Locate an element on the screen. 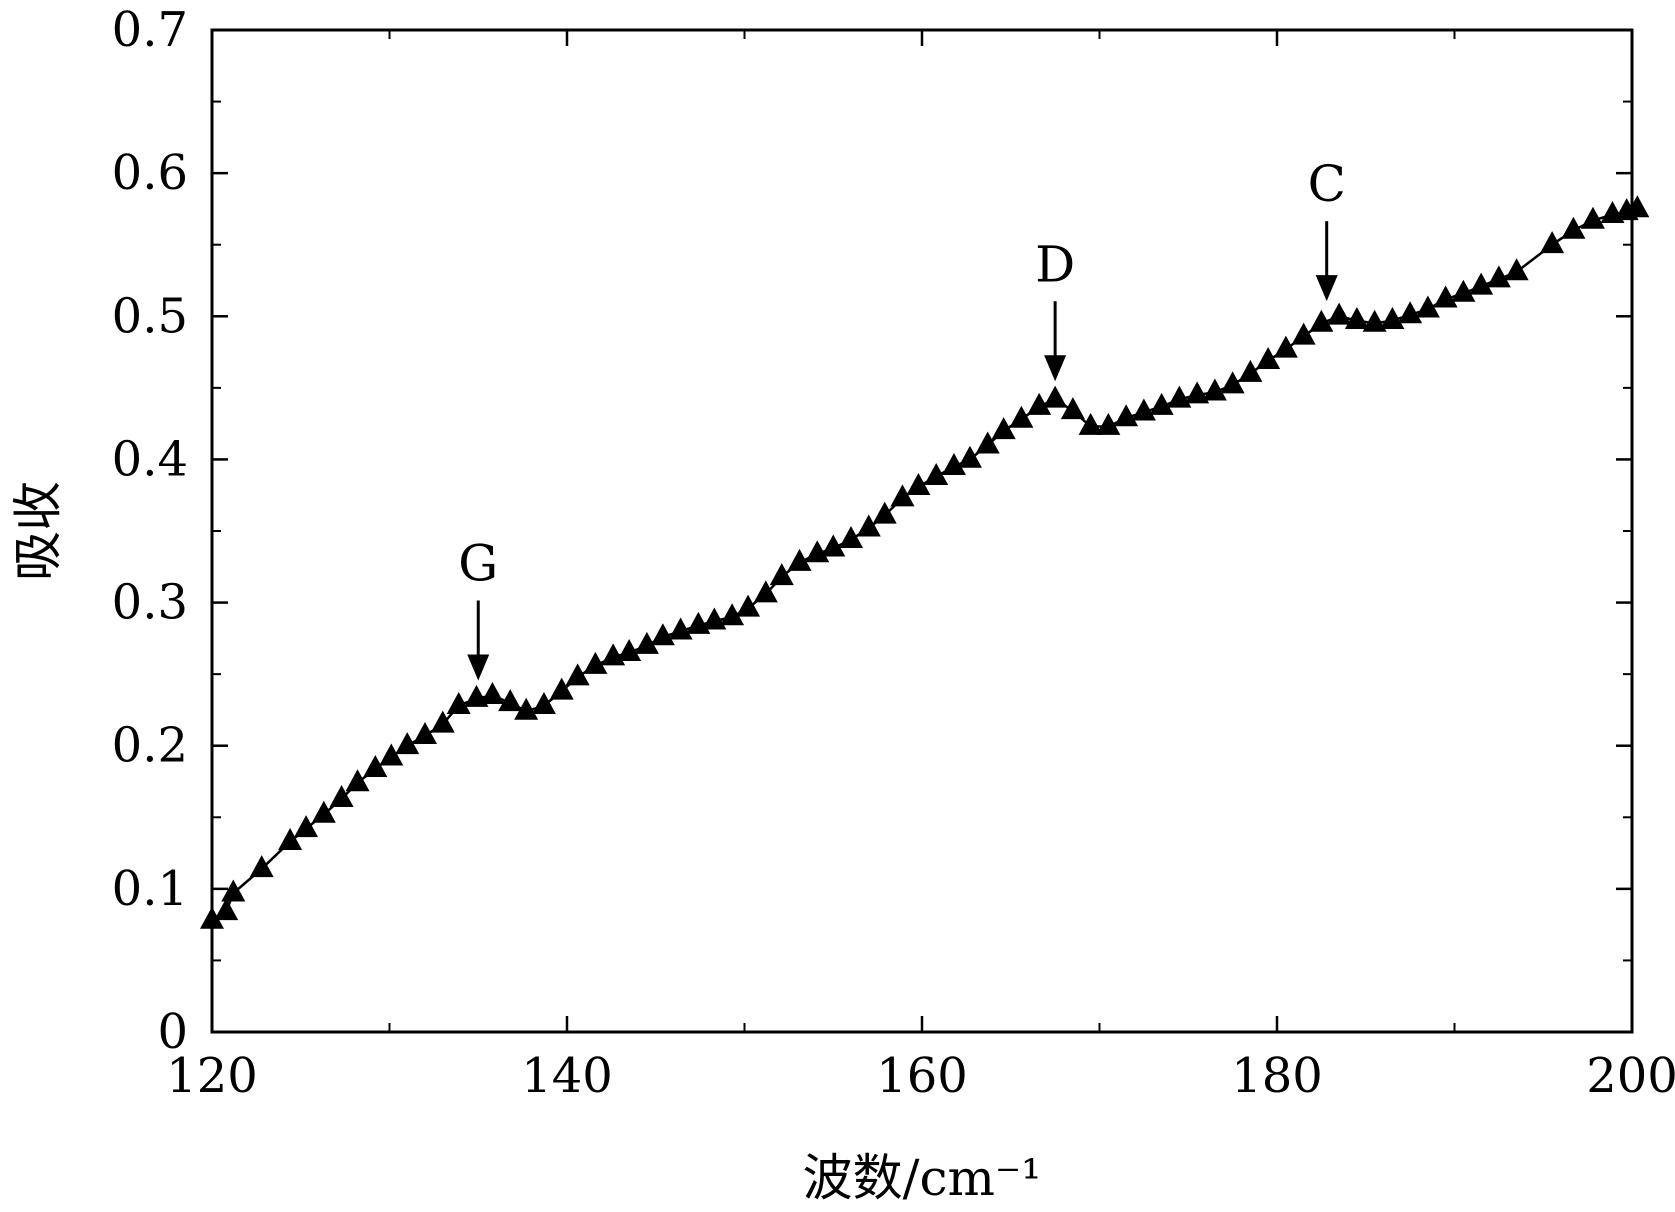 The height and width of the screenshot is (1212, 1675). x-tick-label: 200 is located at coordinates (1630, 1076).